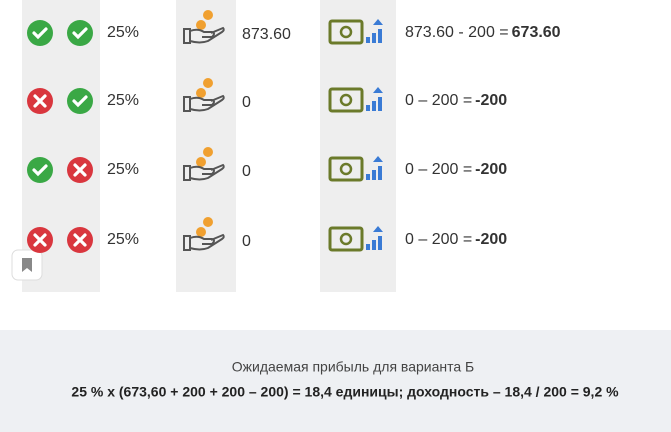 Image resolution: width=671 pixels, height=432 pixels. I want to click on bookmark-icon, so click(27, 265).